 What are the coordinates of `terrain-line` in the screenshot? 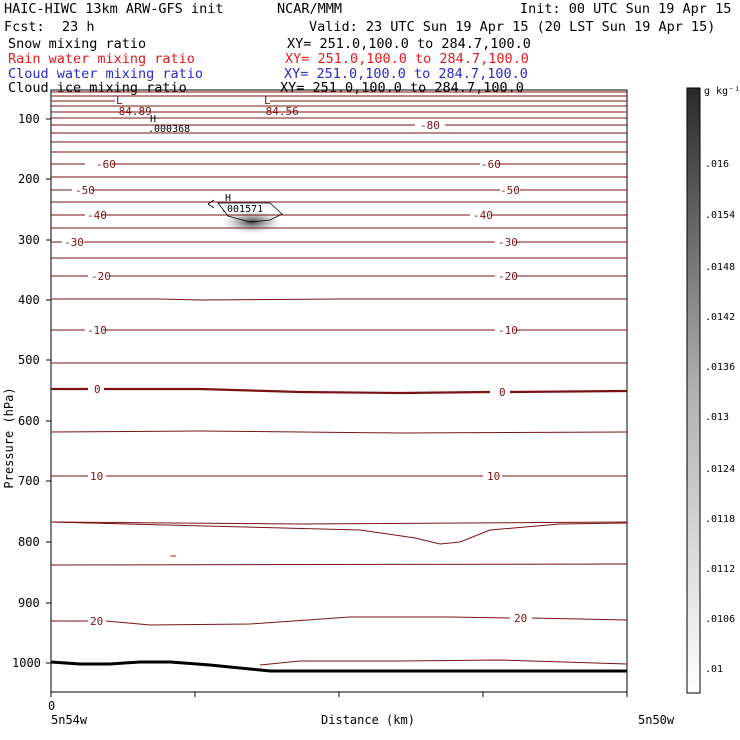 It's located at (338, 666).